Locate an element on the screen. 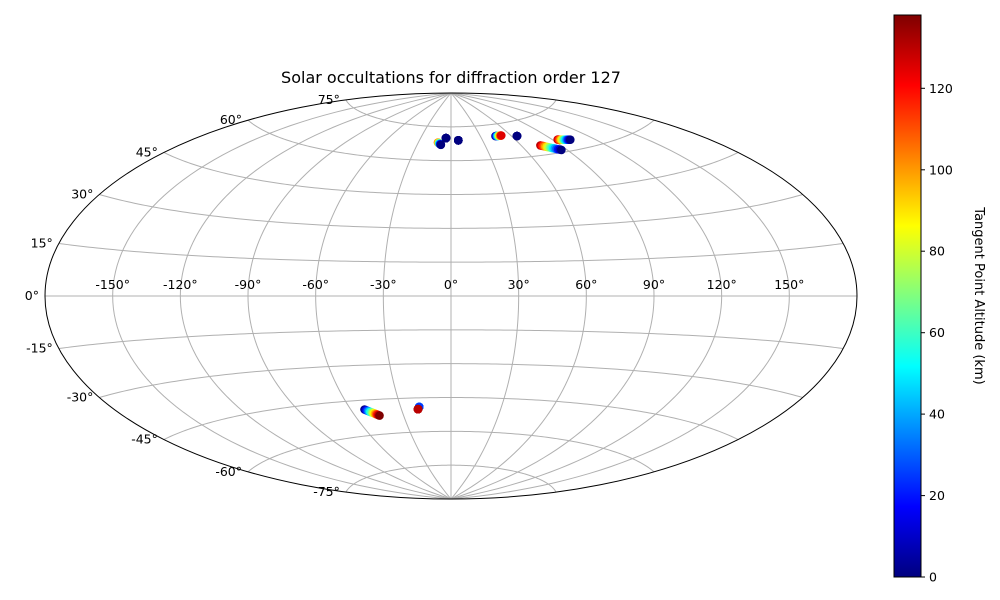 This screenshot has height=600, width=1000. x-tick-label: 90° is located at coordinates (654, 284).